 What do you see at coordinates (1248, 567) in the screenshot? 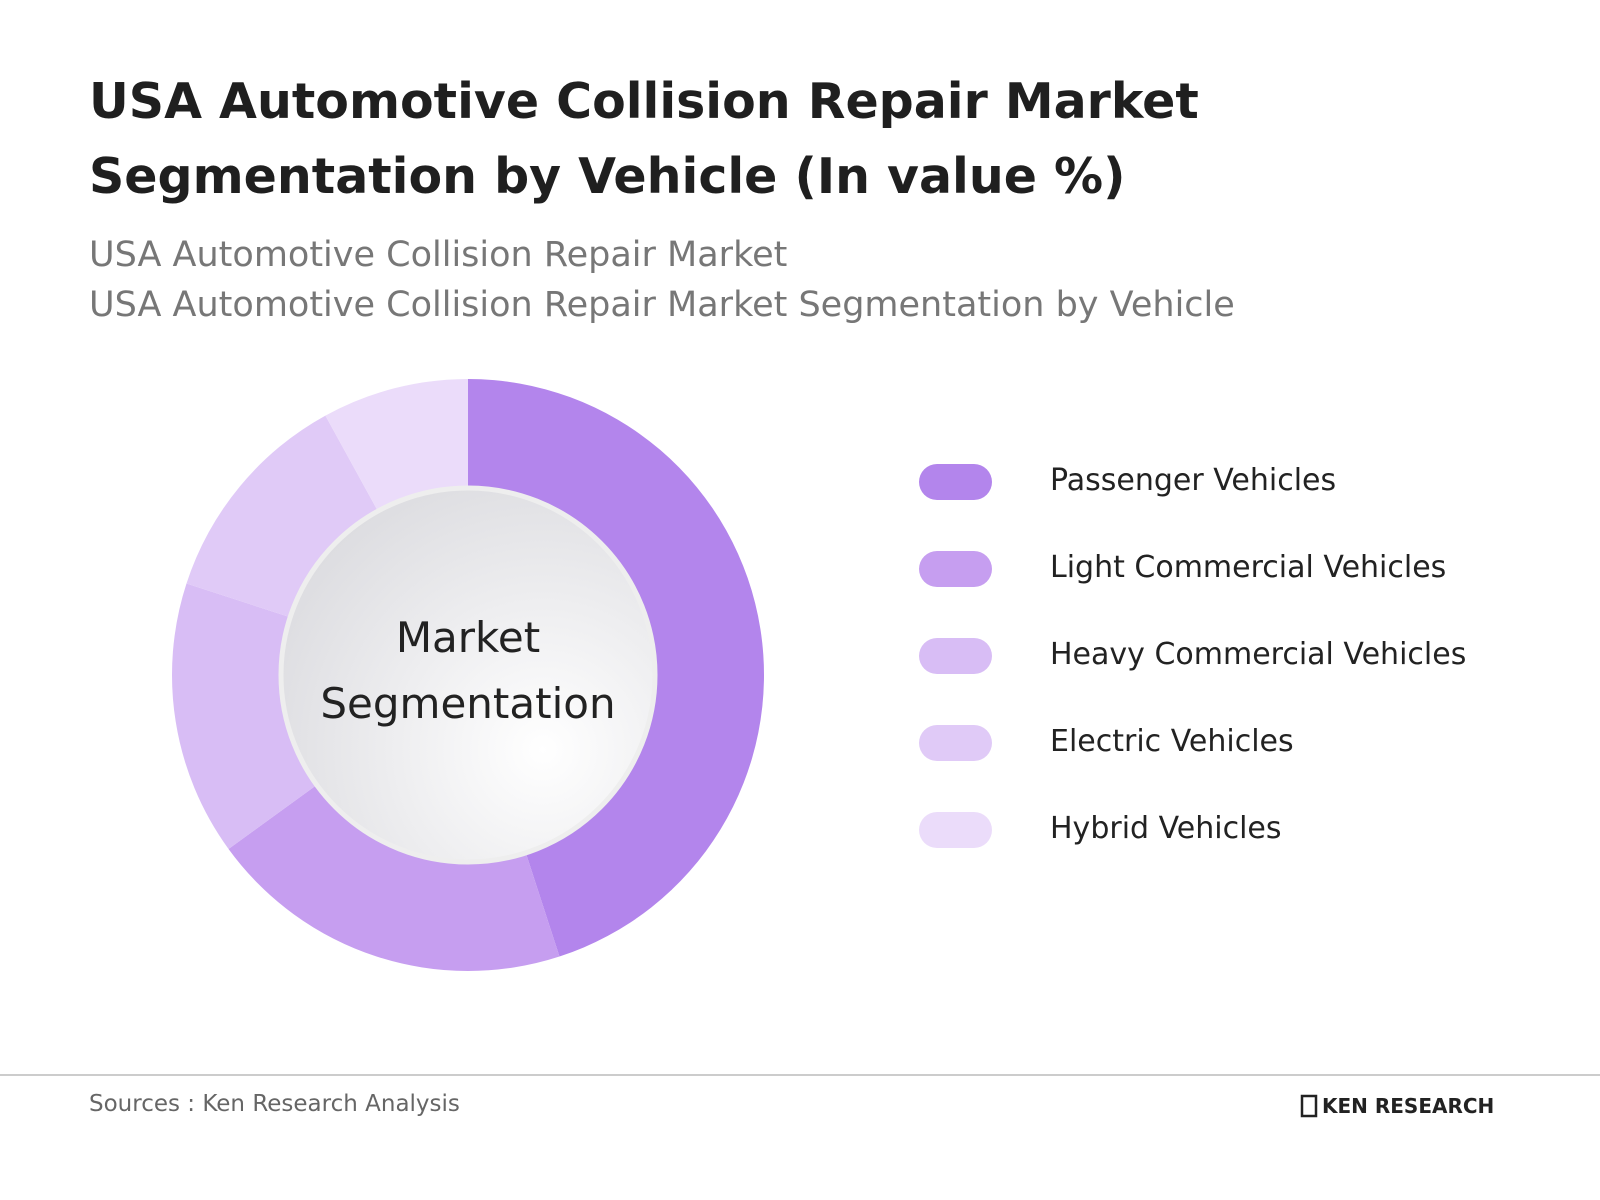
I see `legend-label: Light Commercial Vehicles` at bounding box center [1248, 567].